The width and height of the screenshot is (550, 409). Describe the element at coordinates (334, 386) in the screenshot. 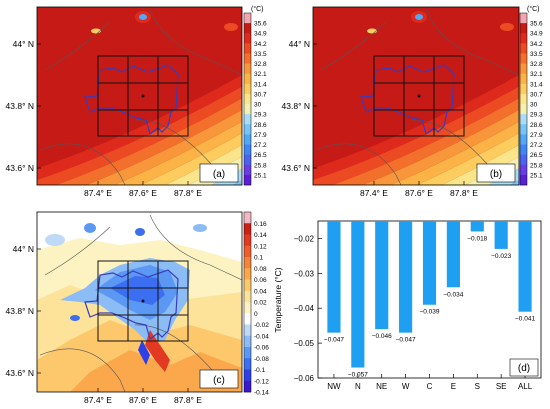

I see `x-tick-label: NW` at that location.